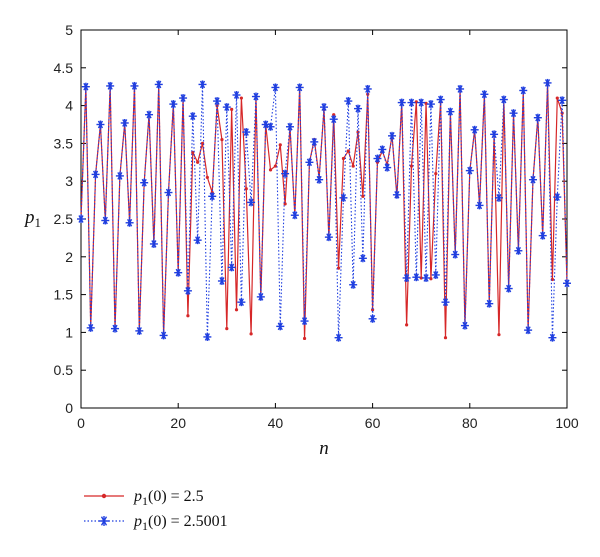 Image resolution: width=600 pixels, height=557 pixels. What do you see at coordinates (69, 181) in the screenshot?
I see `y-tick-label: 3` at bounding box center [69, 181].